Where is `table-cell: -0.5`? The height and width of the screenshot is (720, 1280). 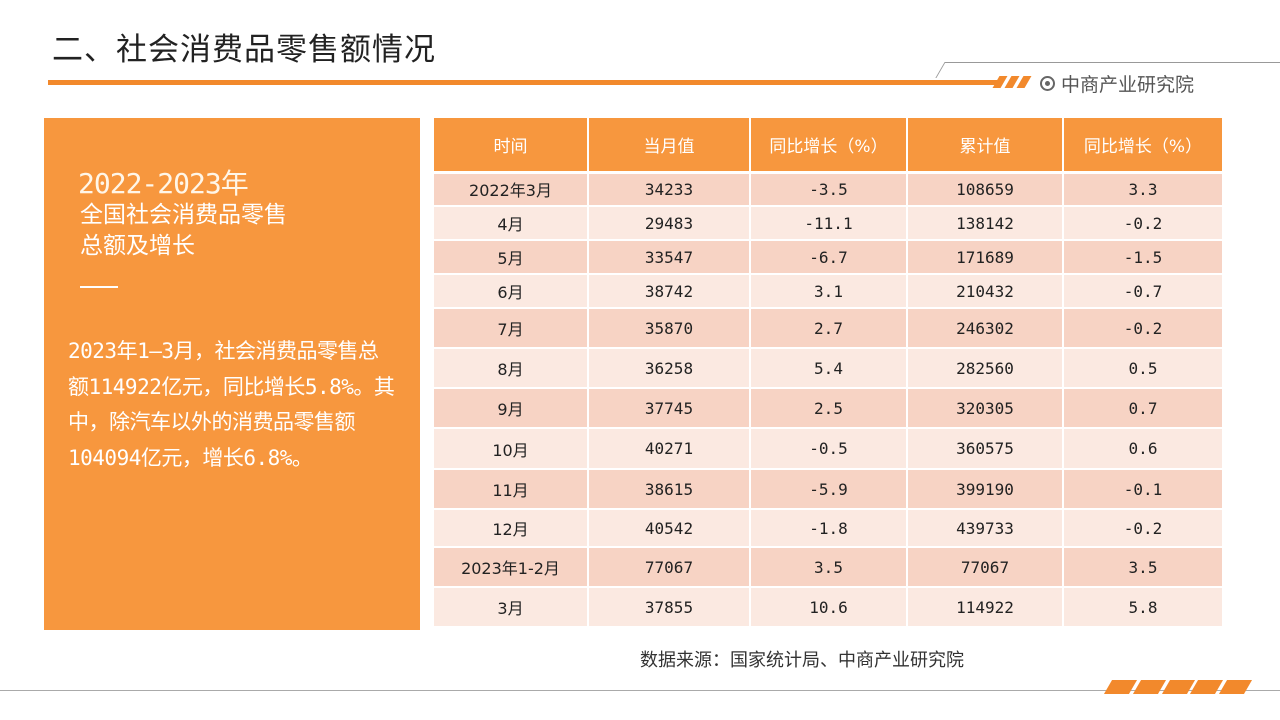
table-cell: -0.5 is located at coordinates (829, 449).